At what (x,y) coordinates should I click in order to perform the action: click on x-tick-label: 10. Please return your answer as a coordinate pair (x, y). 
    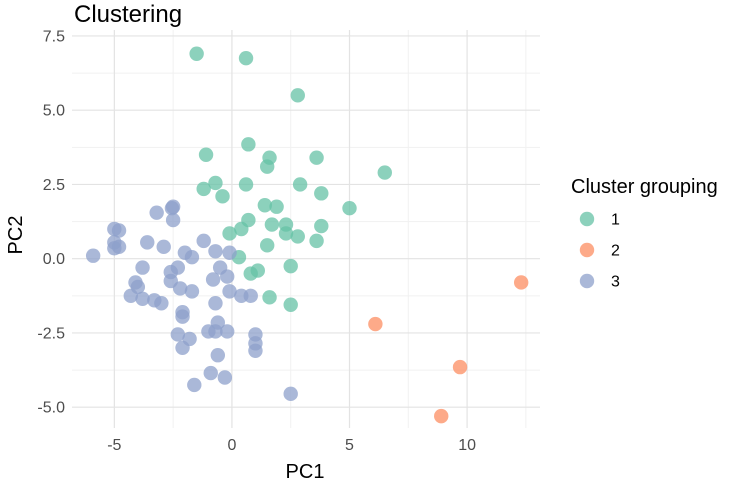
    Looking at the image, I should click on (467, 445).